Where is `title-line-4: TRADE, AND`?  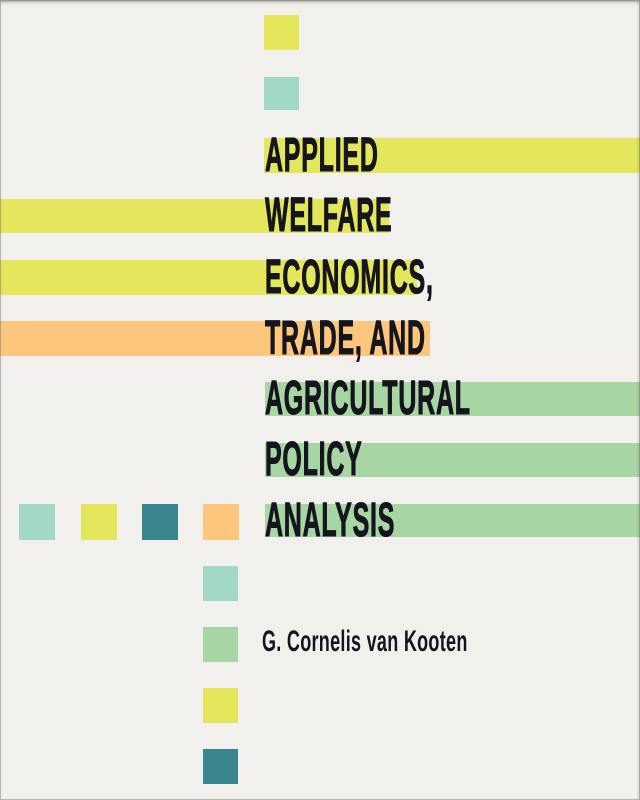 title-line-4: TRADE, AND is located at coordinates (320, 338).